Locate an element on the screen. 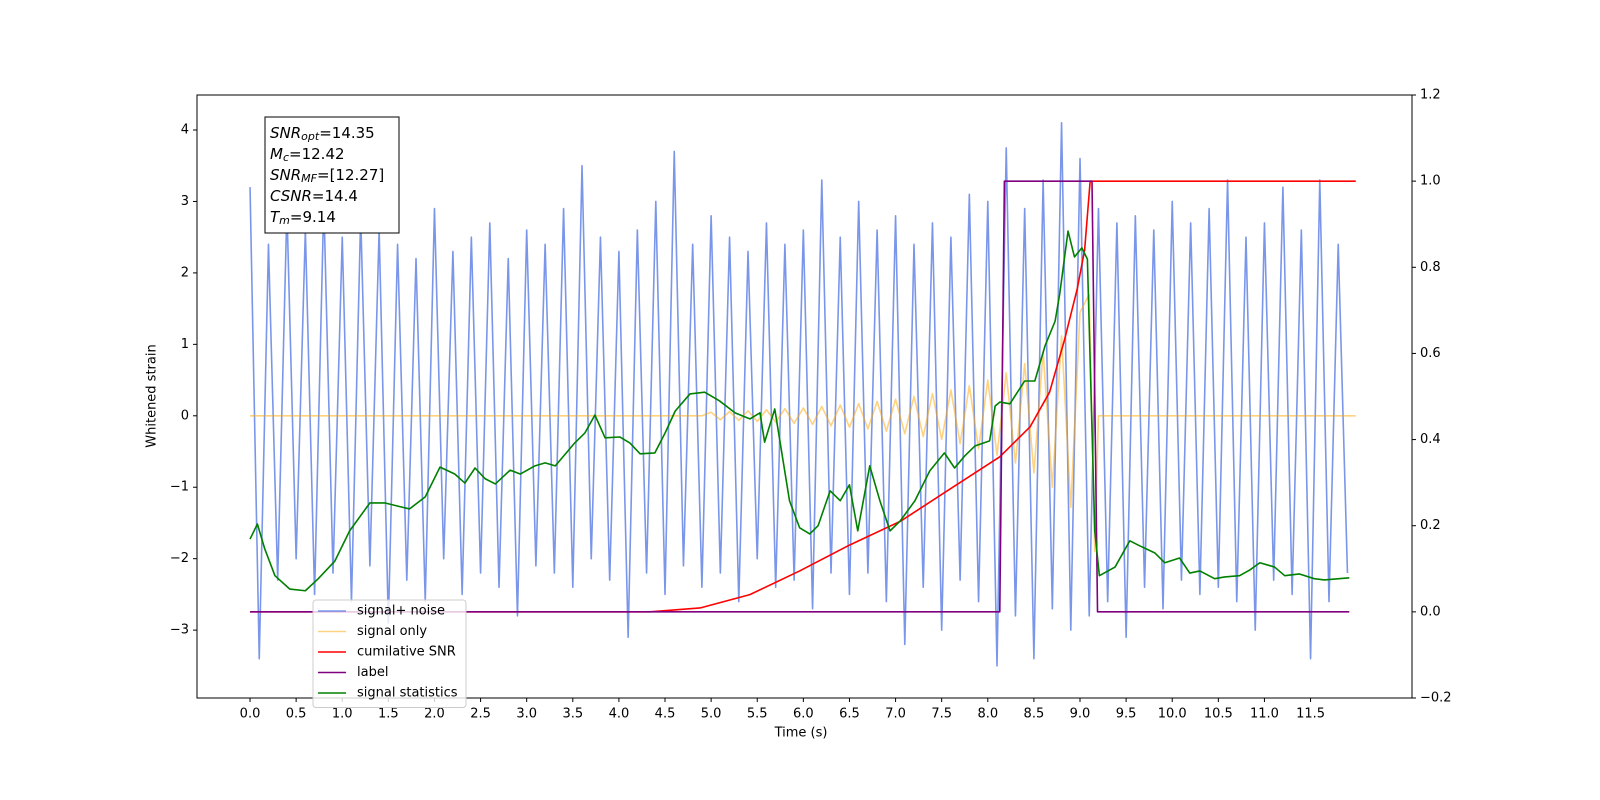 This screenshot has width=1600, height=800. annotation-base: M is located at coordinates (276, 154).